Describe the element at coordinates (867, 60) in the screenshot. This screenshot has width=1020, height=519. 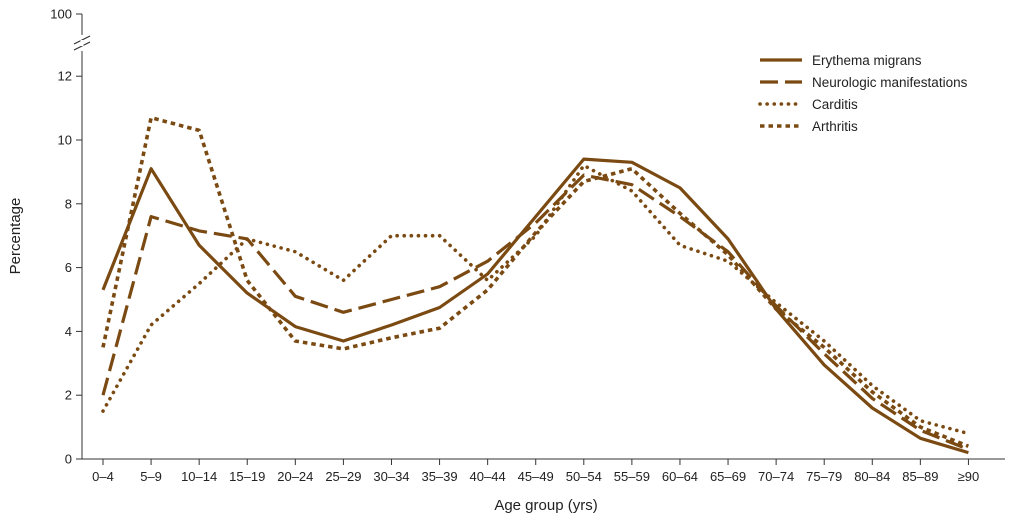
I see `legend-label: Erythema migrans` at that location.